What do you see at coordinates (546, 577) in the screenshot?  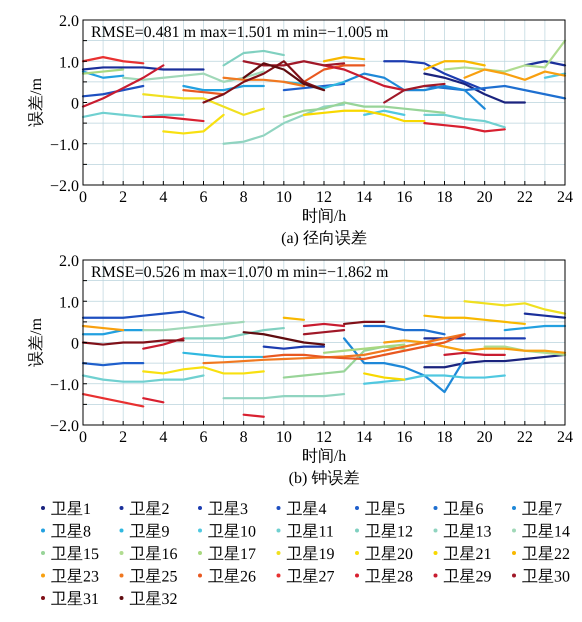 I see `legend-label: 卫星30` at bounding box center [546, 577].